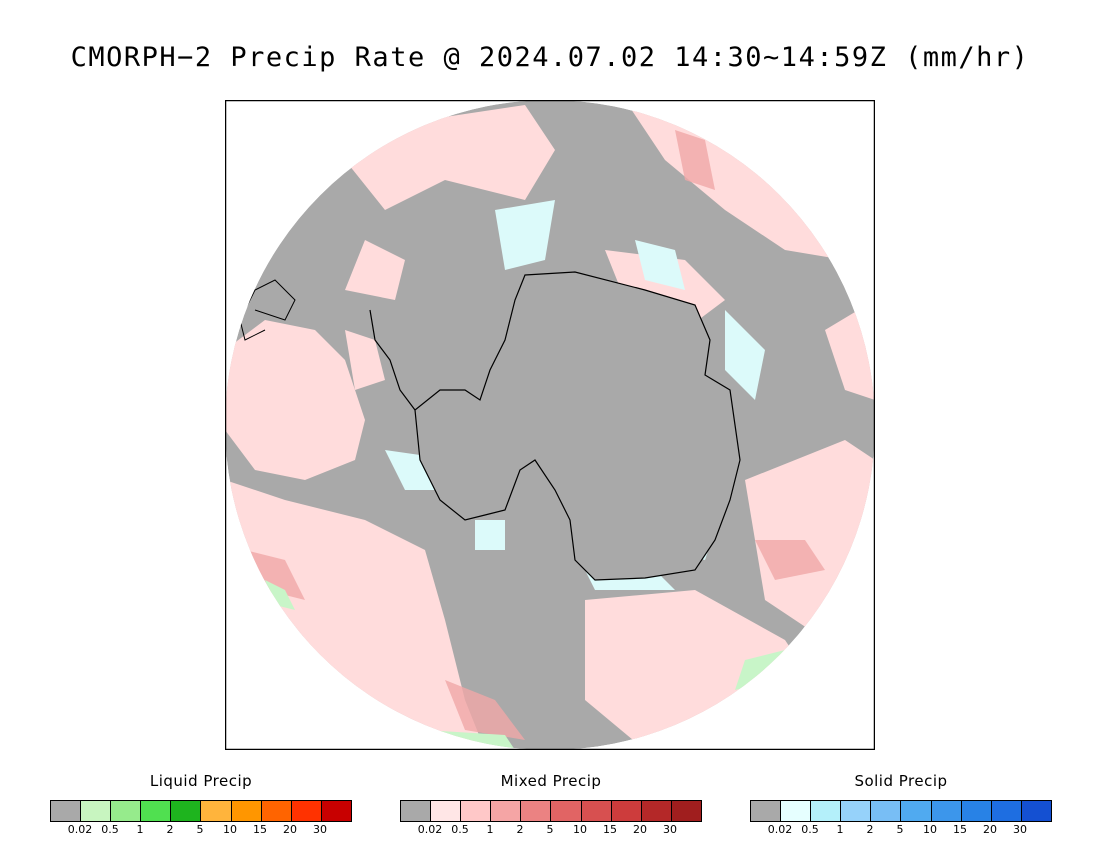 This screenshot has width=1100, height=850. I want to click on antarctic-peninsula, so click(392, 360).